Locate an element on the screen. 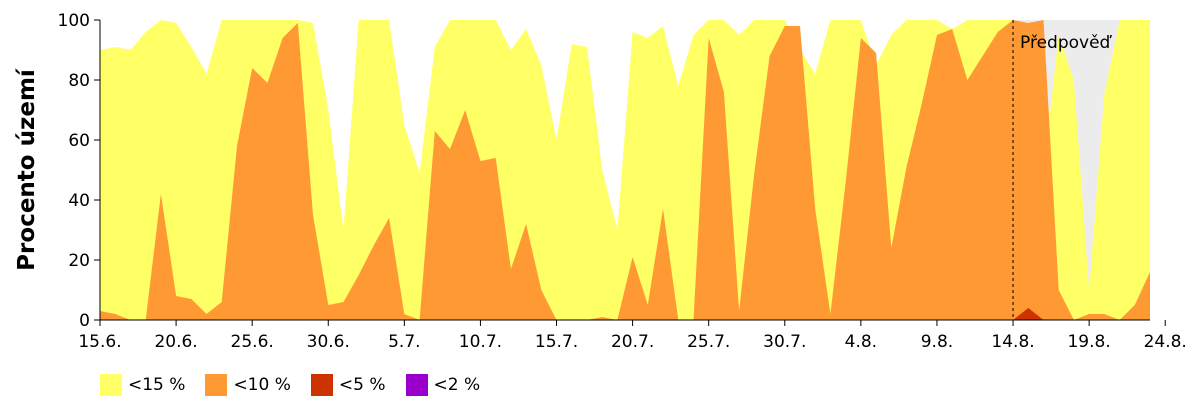 This screenshot has height=400, width=1200. x-tick-label: 30.6. is located at coordinates (328, 342).